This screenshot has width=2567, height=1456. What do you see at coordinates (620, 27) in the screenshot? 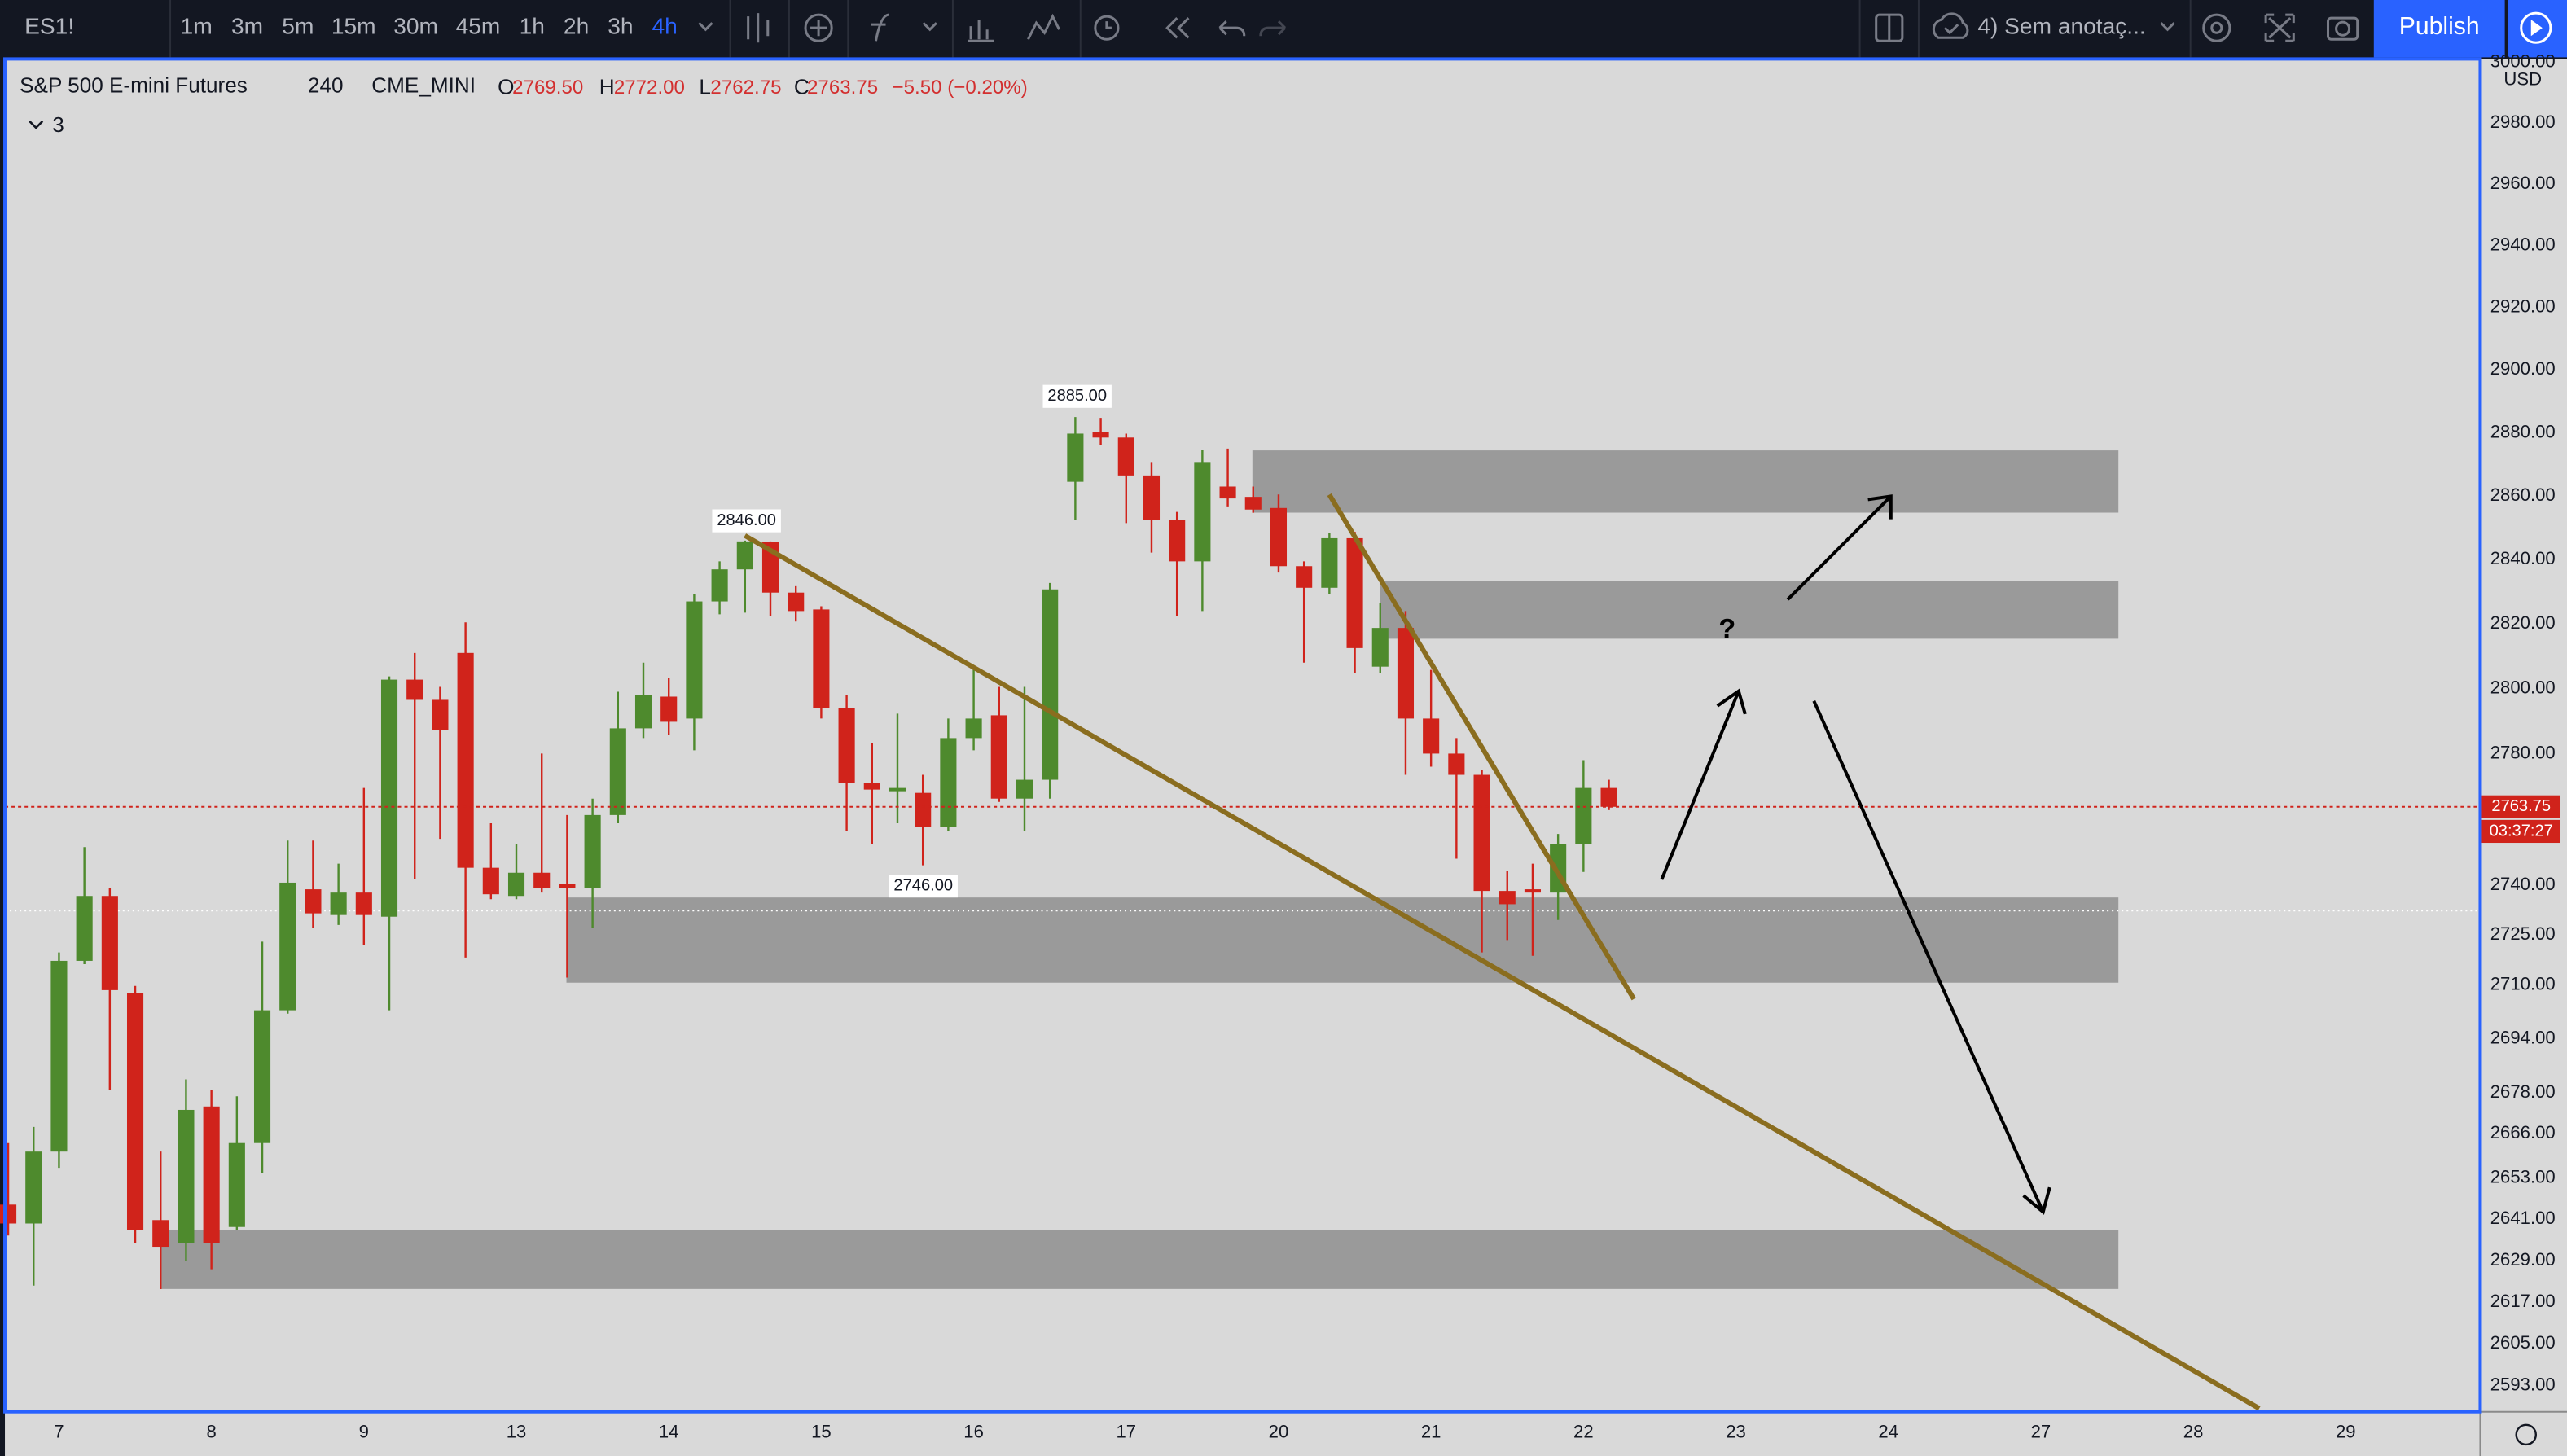
I see `interval-button: 3h` at bounding box center [620, 27].